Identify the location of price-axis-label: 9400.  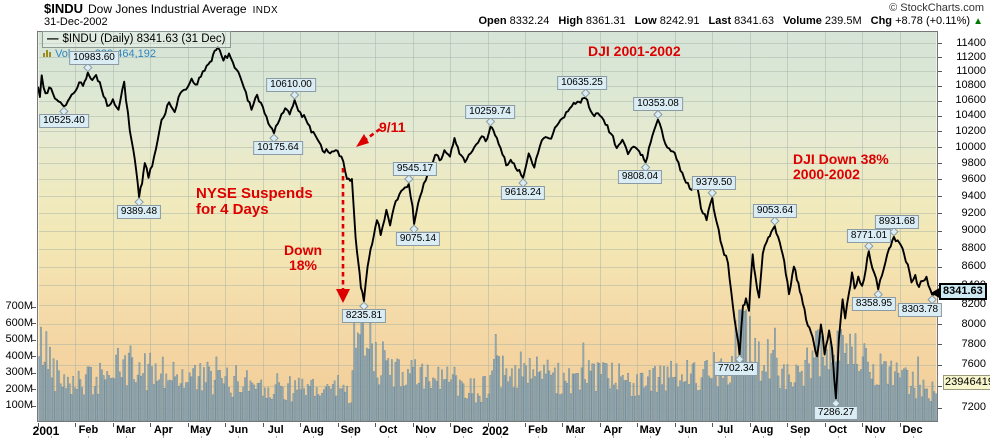
(973, 195).